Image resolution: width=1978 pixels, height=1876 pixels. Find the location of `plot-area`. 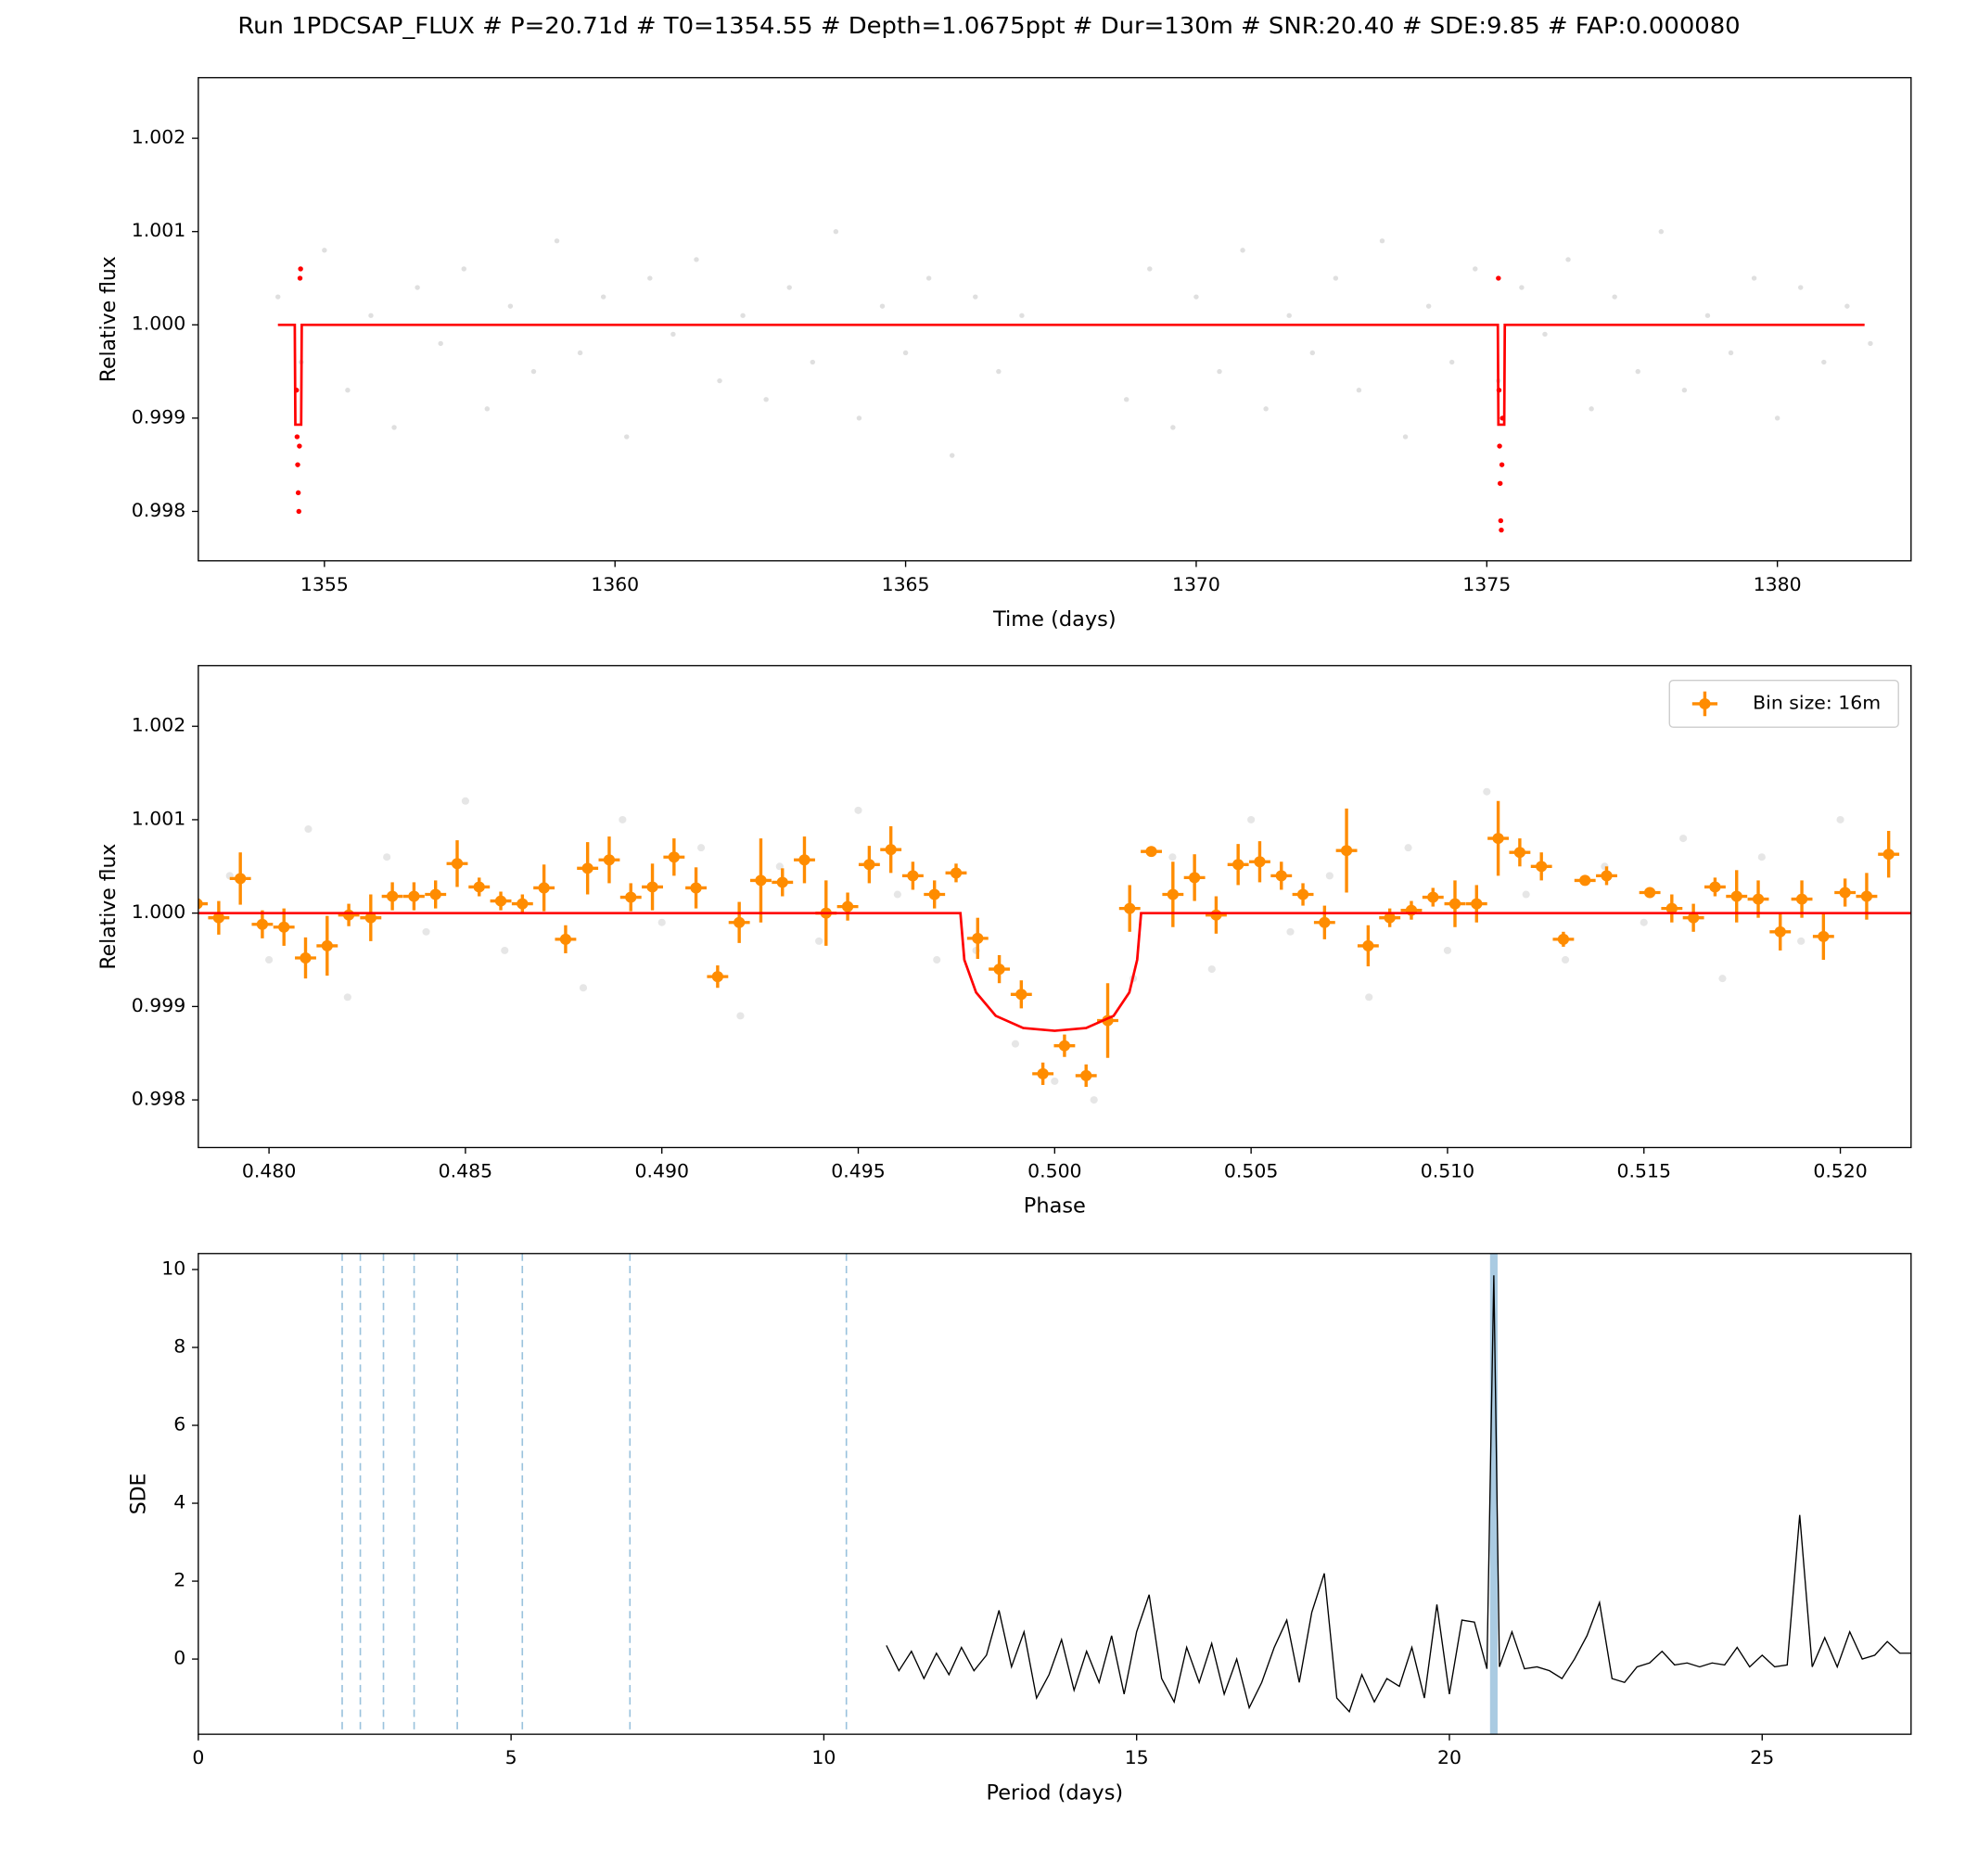

plot-area is located at coordinates (1054, 946).